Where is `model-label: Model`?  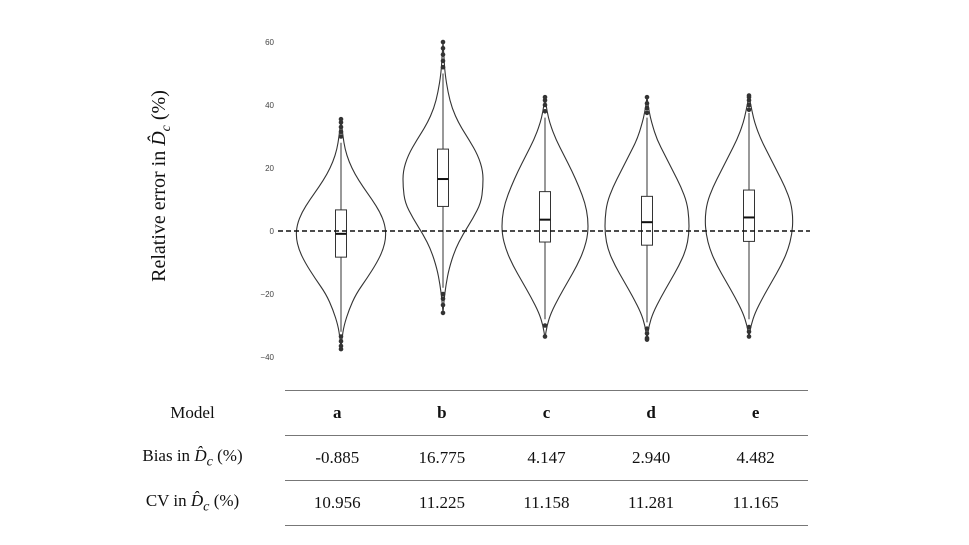
model-label: Model is located at coordinates (192, 412).